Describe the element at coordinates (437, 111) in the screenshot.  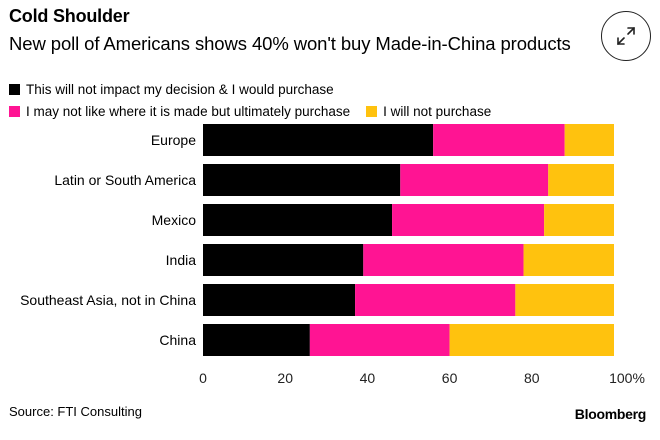
I see `legend-label-3: I will not purchase` at that location.